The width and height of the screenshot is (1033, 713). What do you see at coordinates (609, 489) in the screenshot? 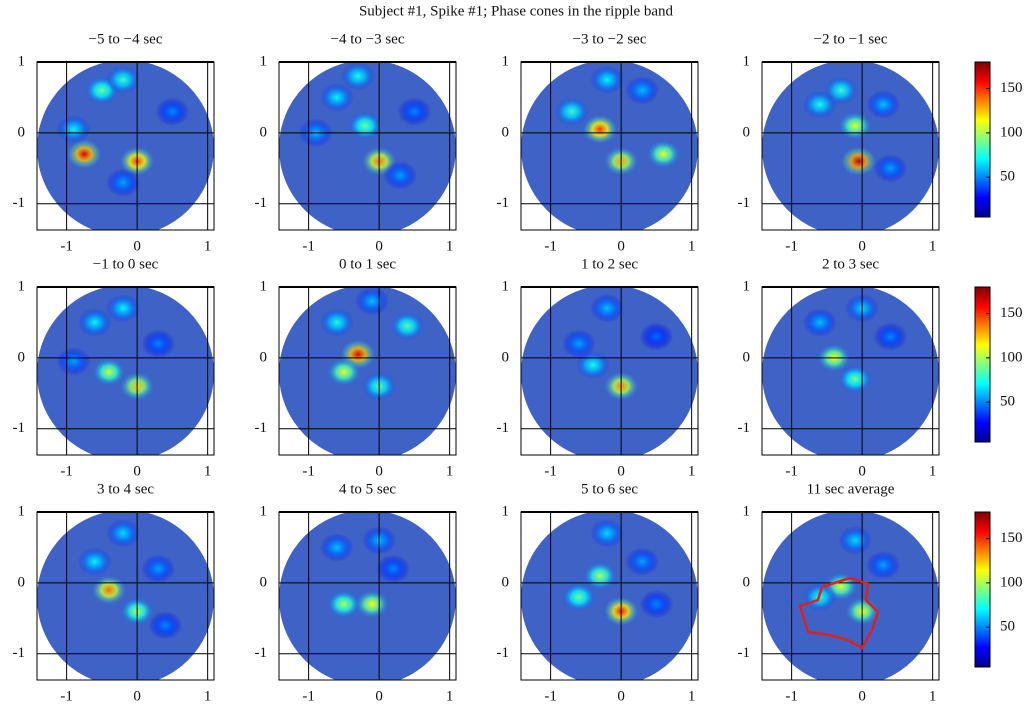
I see `panel-title: 5 to 6 sec` at bounding box center [609, 489].